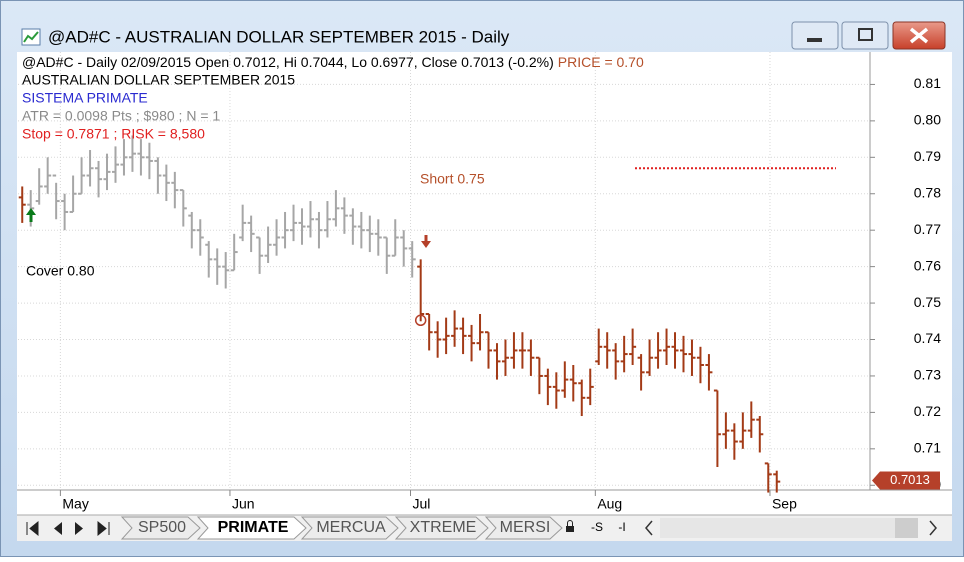 Image resolution: width=964 pixels, height=562 pixels. I want to click on cover-arrow, so click(31, 215).